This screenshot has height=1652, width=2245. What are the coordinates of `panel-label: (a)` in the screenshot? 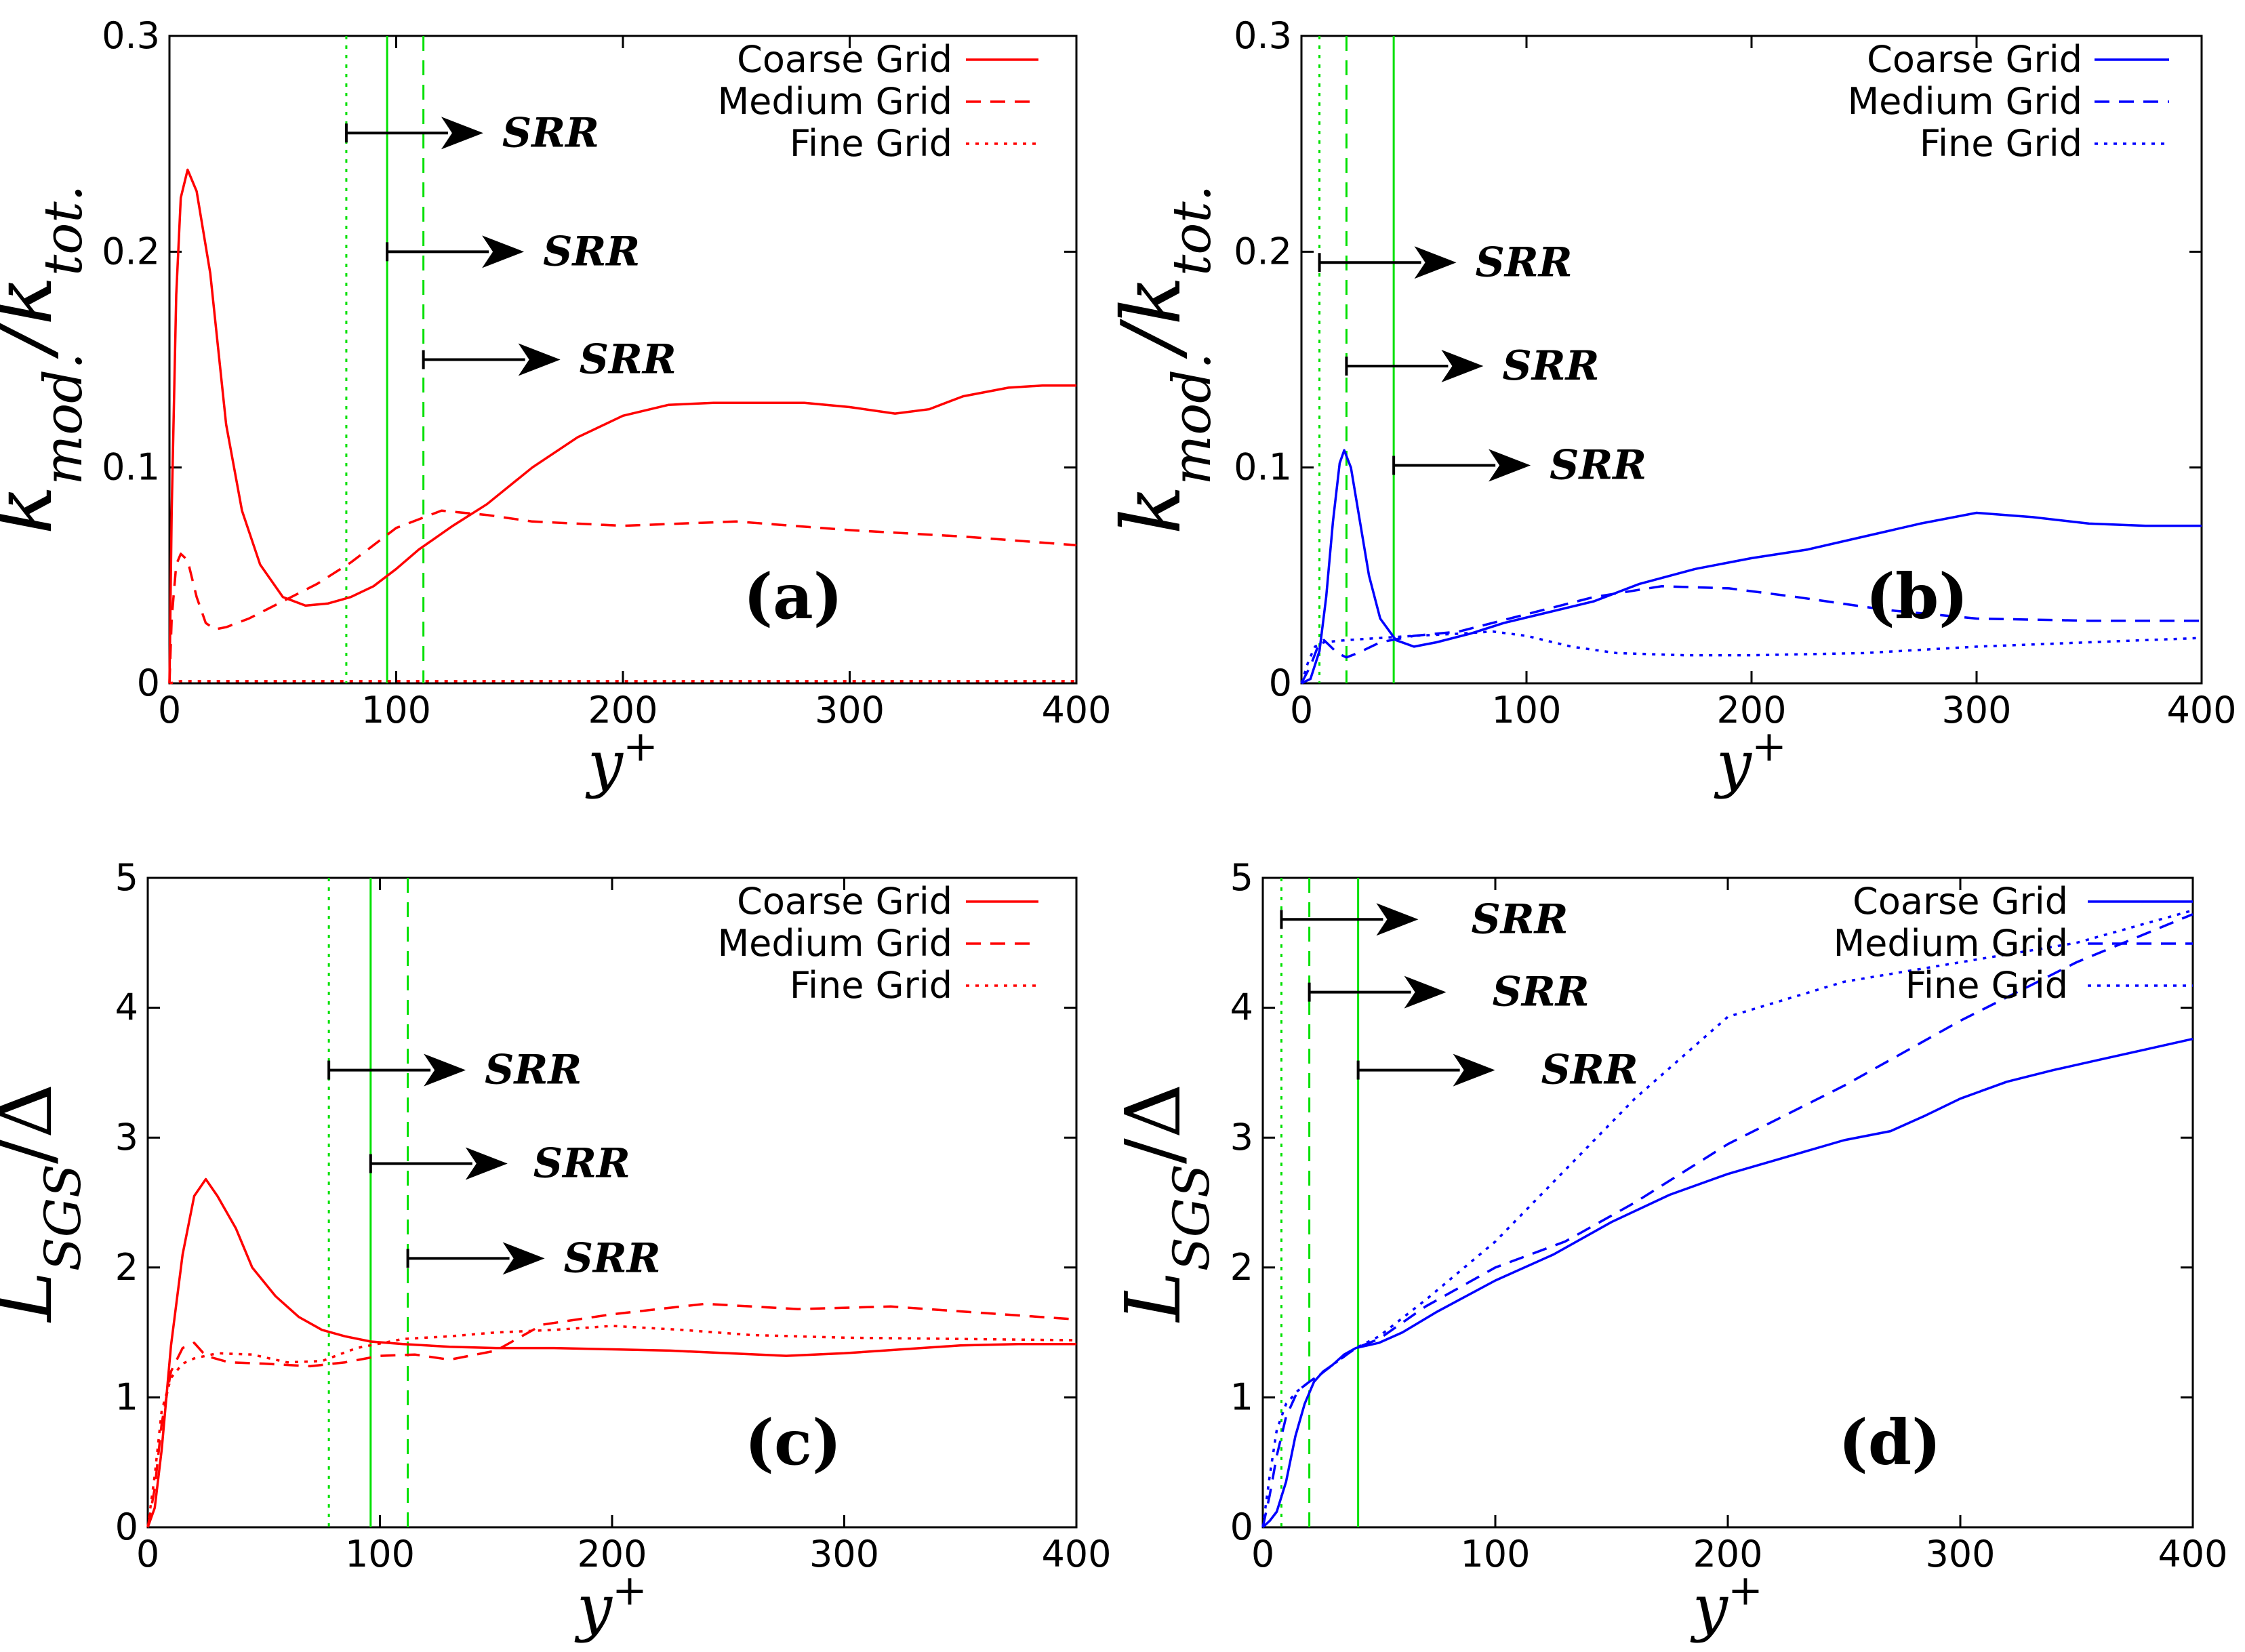 It's located at (794, 596).